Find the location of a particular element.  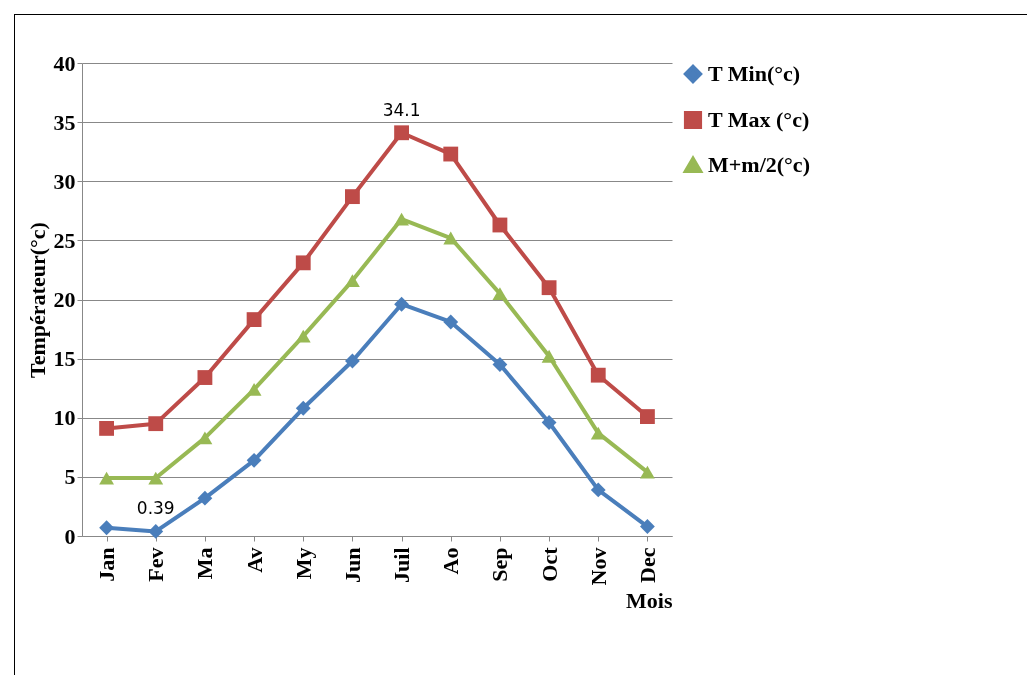

x-tick-label: Nov is located at coordinates (598, 566).